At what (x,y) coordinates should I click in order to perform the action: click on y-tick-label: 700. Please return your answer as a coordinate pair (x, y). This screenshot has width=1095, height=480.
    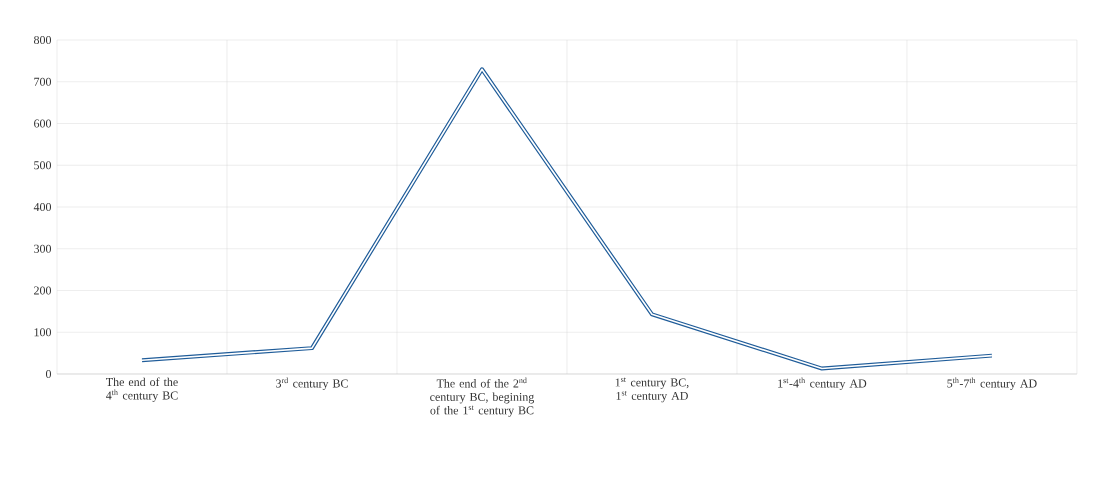
    Looking at the image, I should click on (43, 81).